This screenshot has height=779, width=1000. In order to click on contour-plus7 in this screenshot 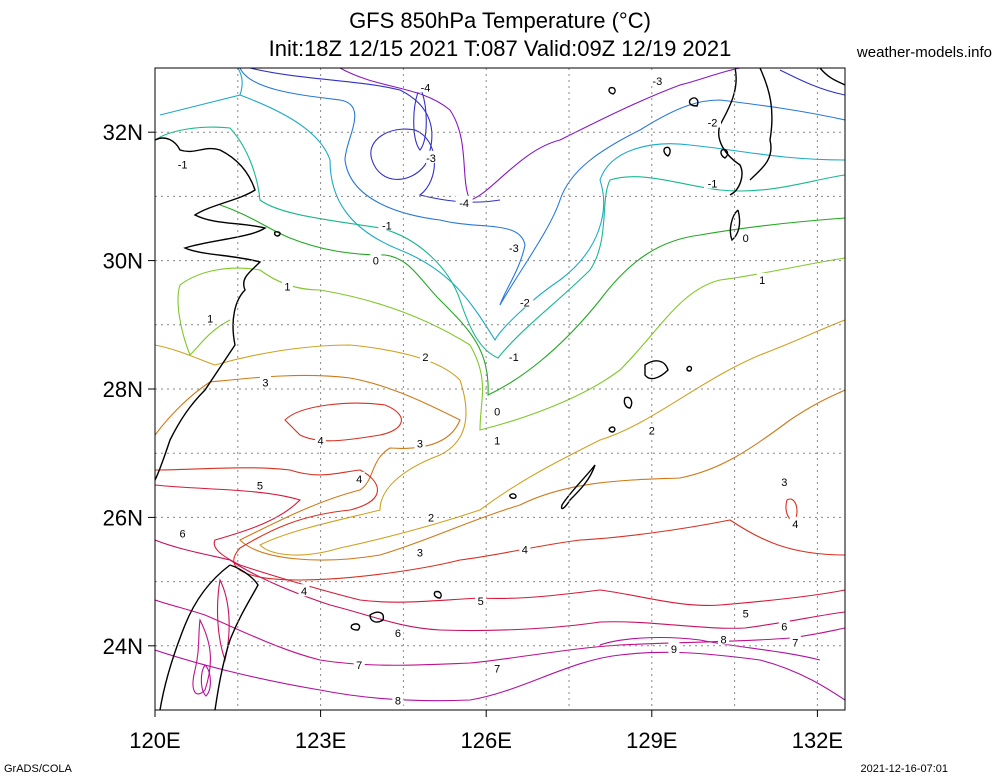, I will do `click(500, 632)`.